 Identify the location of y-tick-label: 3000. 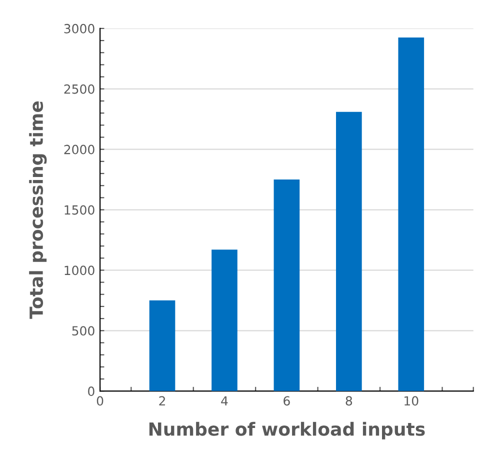
(79, 29).